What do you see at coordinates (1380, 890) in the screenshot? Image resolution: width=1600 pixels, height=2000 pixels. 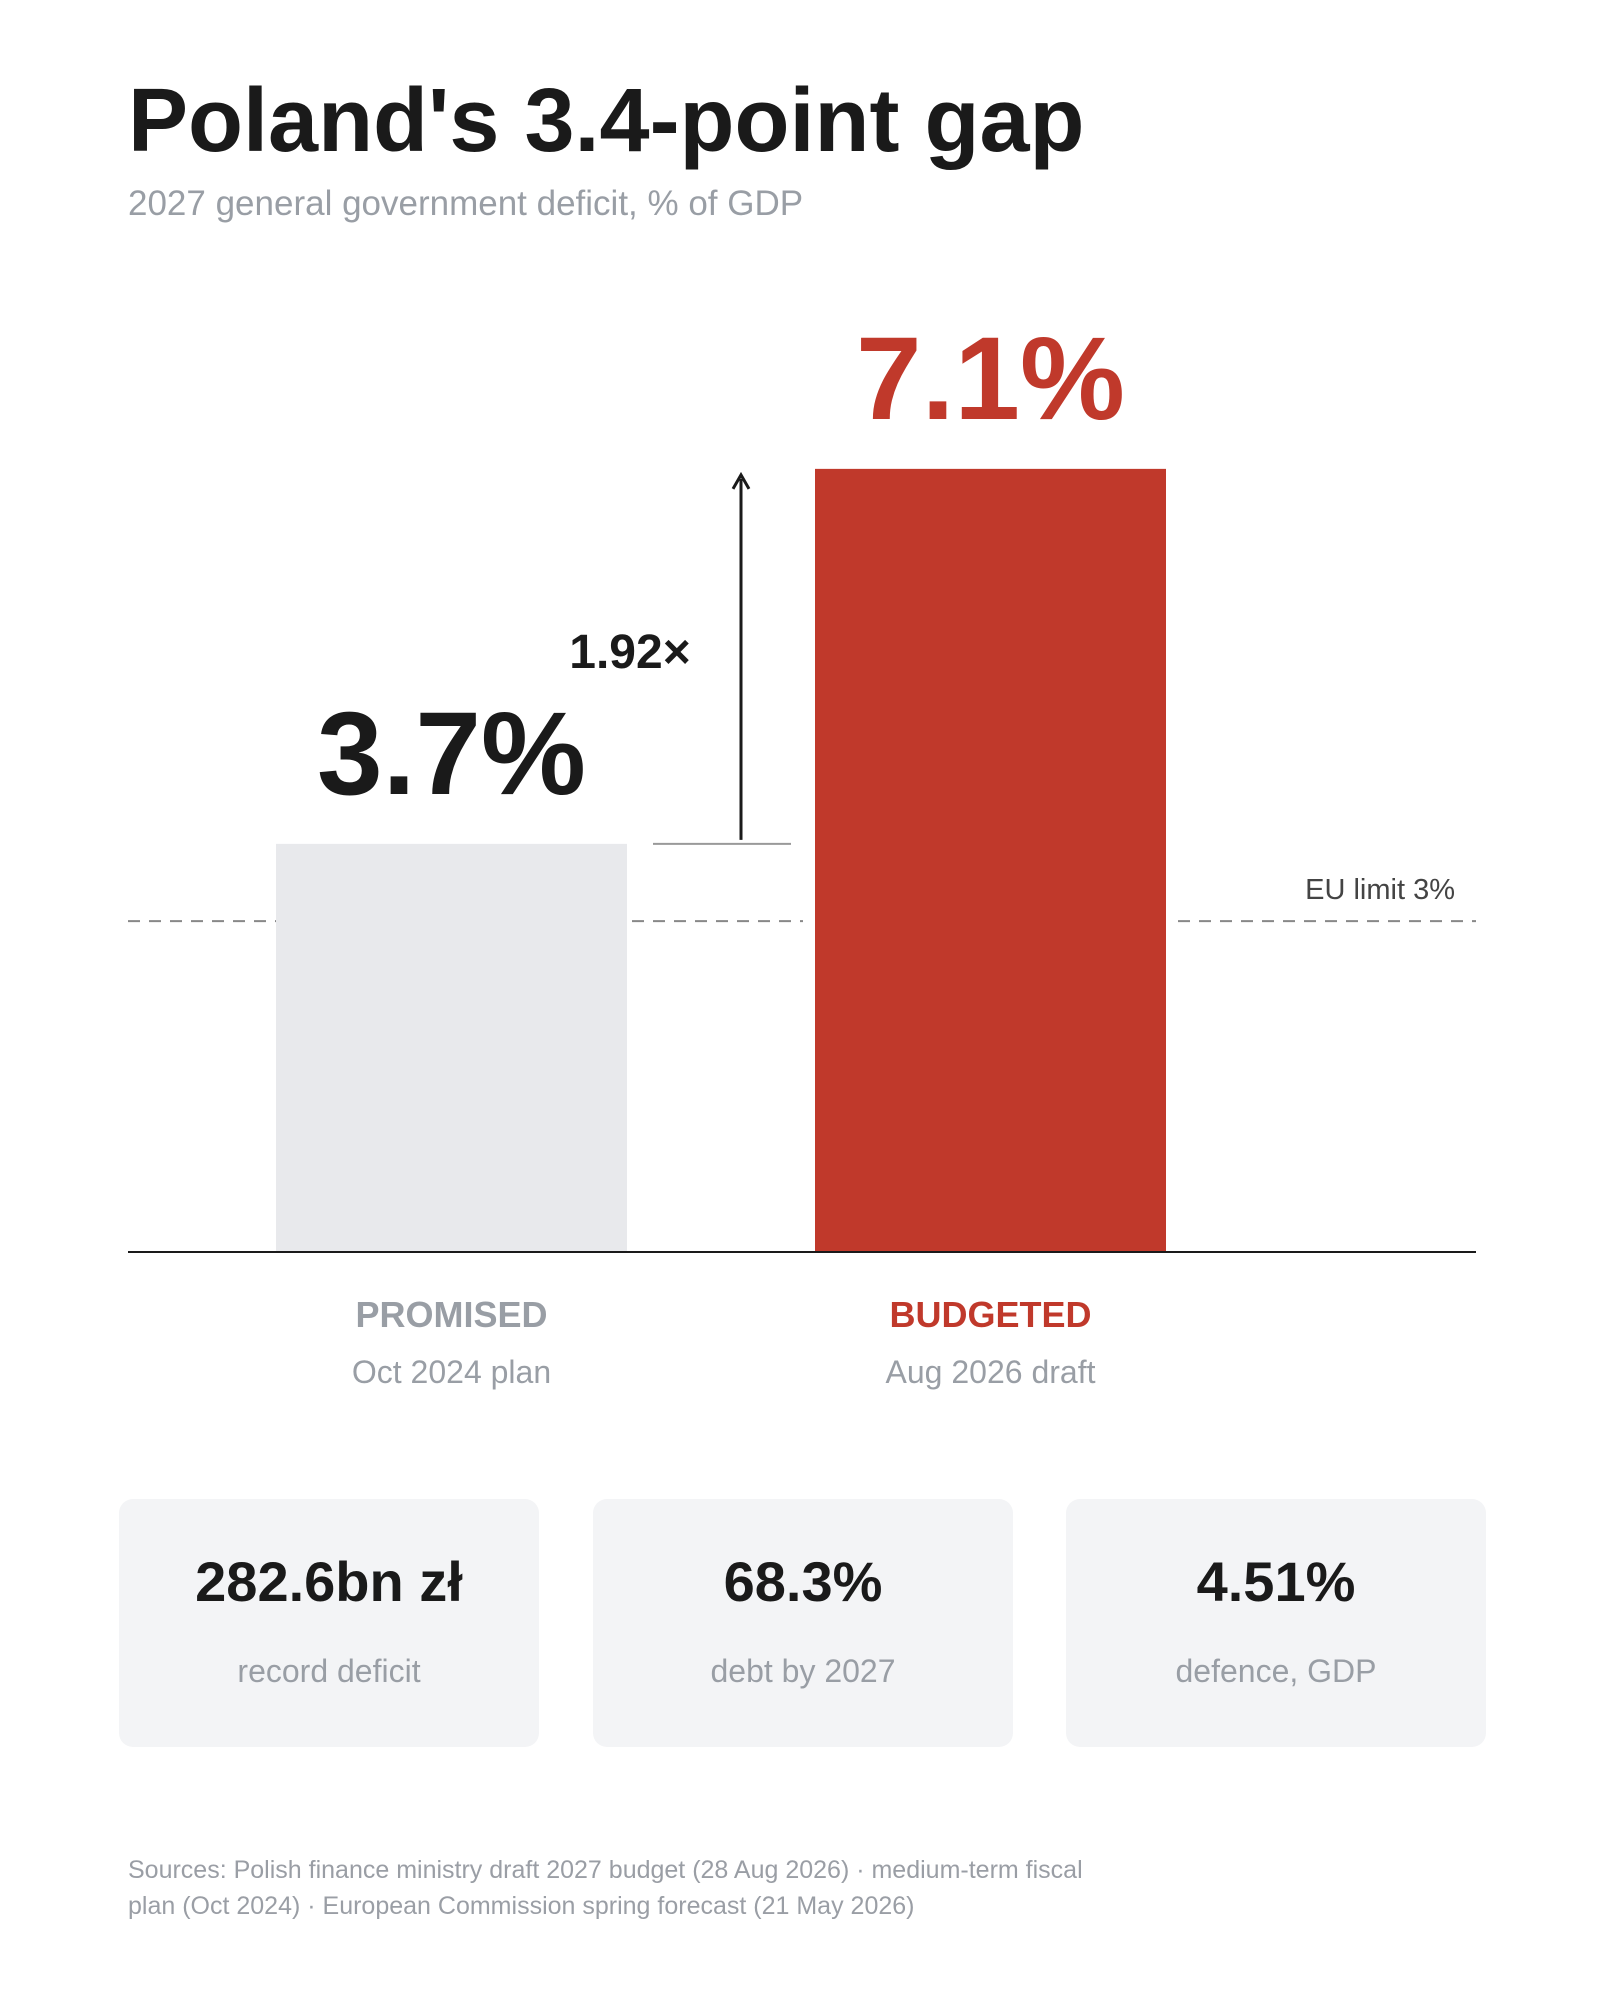 I see `reference-label: EU limit 3%` at bounding box center [1380, 890].